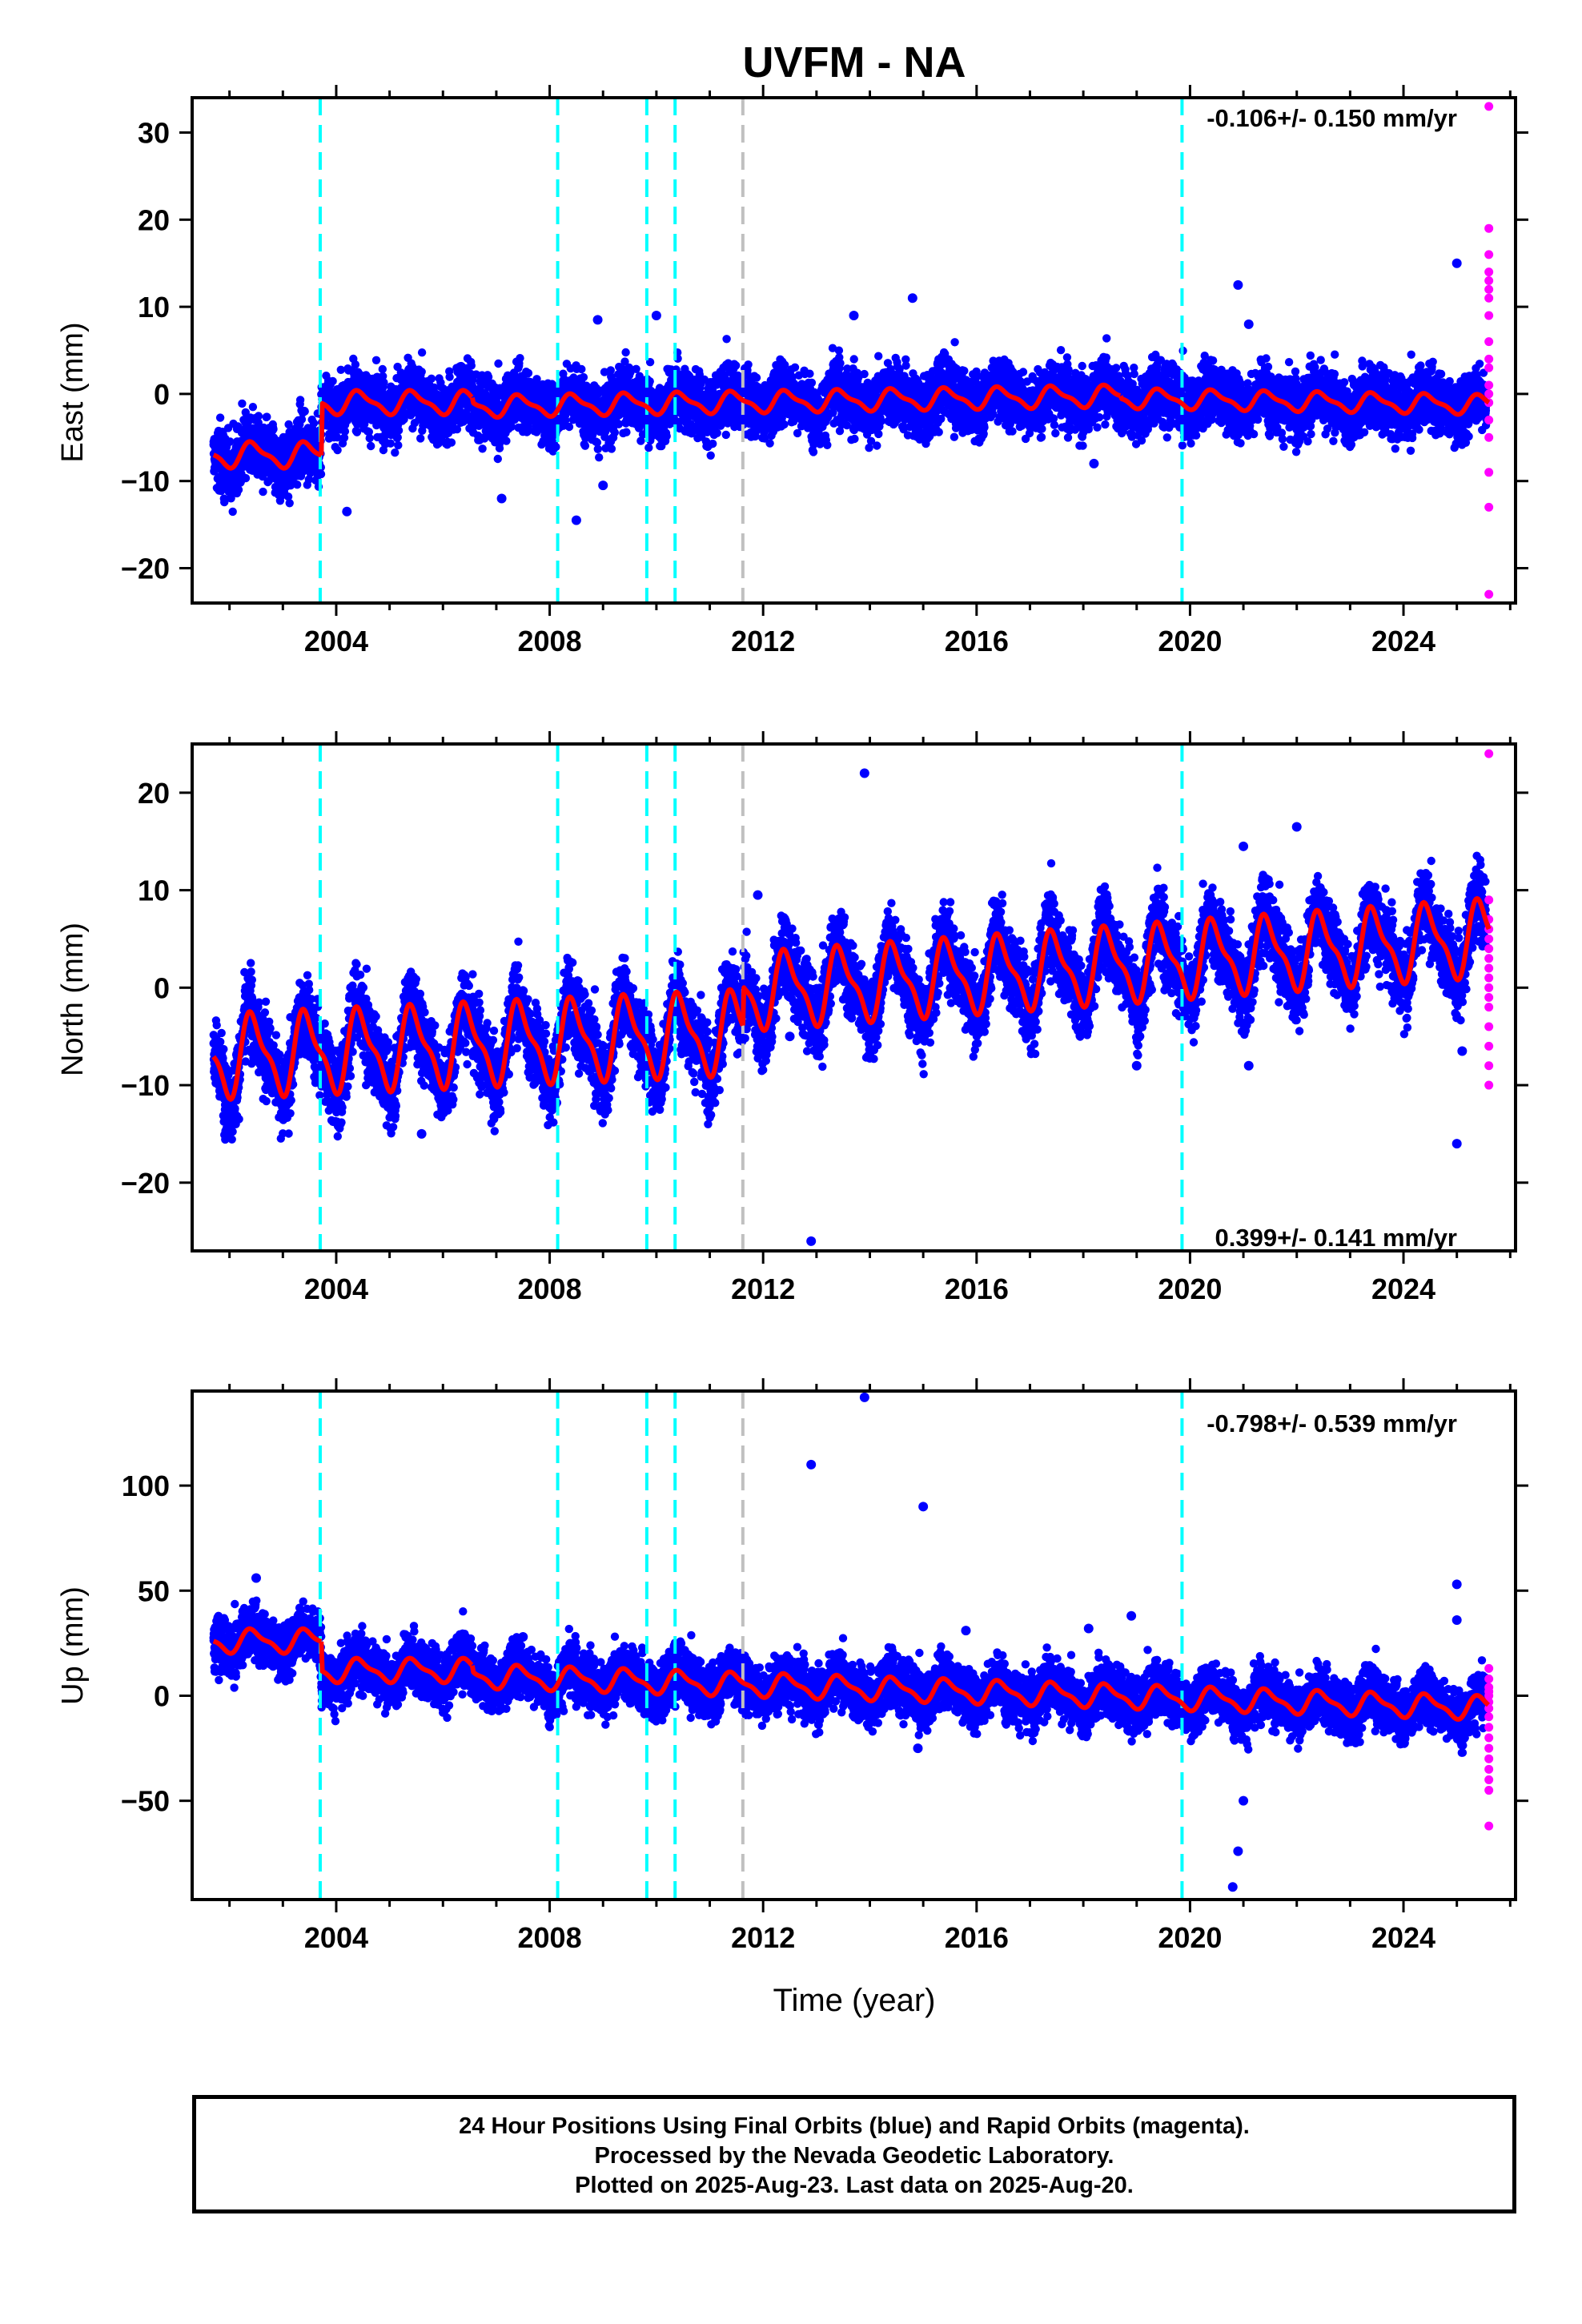 This screenshot has height=2324, width=1582. I want to click on east-final-orbit-points, so click(850, 391).